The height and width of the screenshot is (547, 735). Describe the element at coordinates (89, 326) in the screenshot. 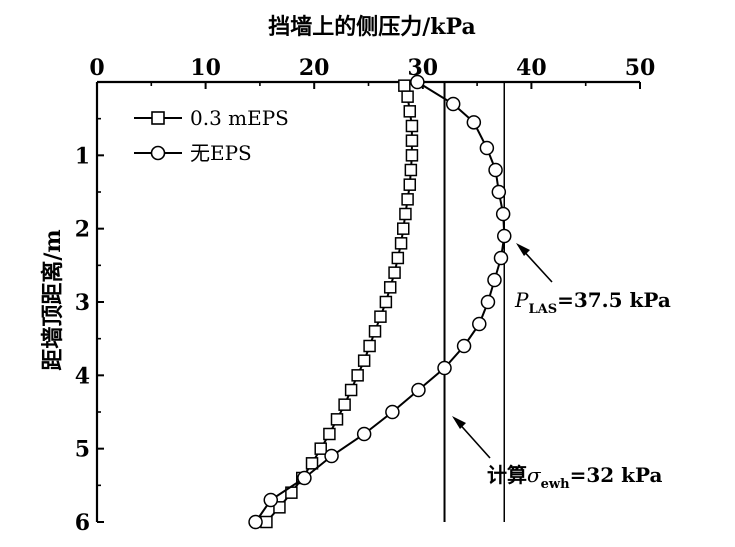

I see `y-ticks: 1 2 3 4 5 6` at that location.